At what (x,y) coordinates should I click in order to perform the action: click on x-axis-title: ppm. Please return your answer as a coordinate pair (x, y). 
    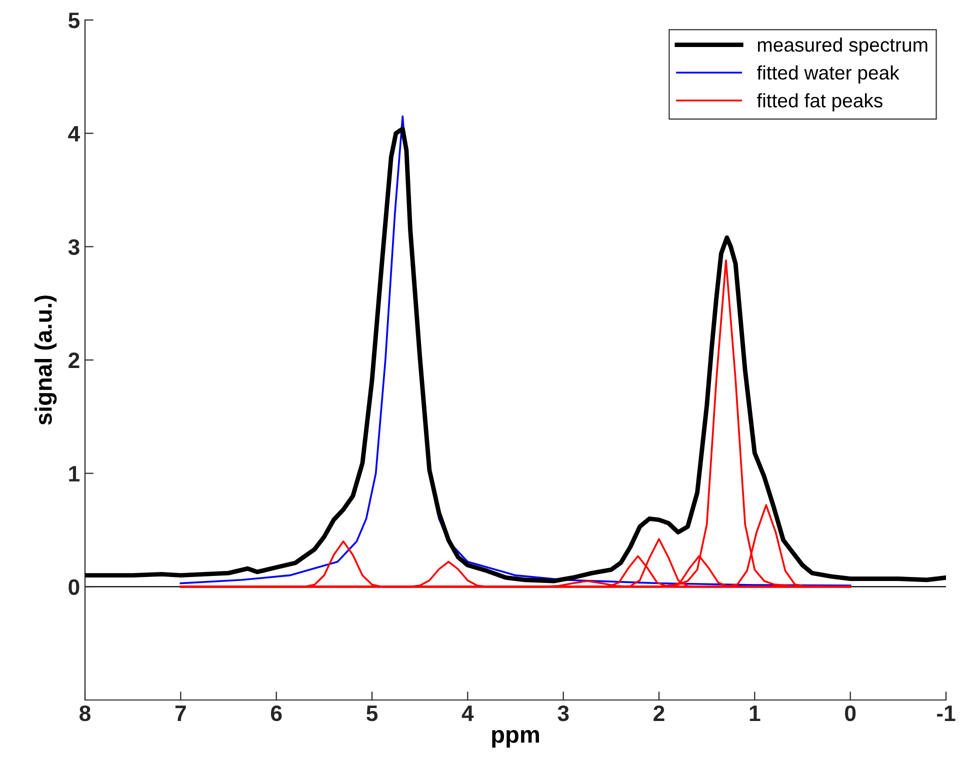
    Looking at the image, I should click on (515, 739).